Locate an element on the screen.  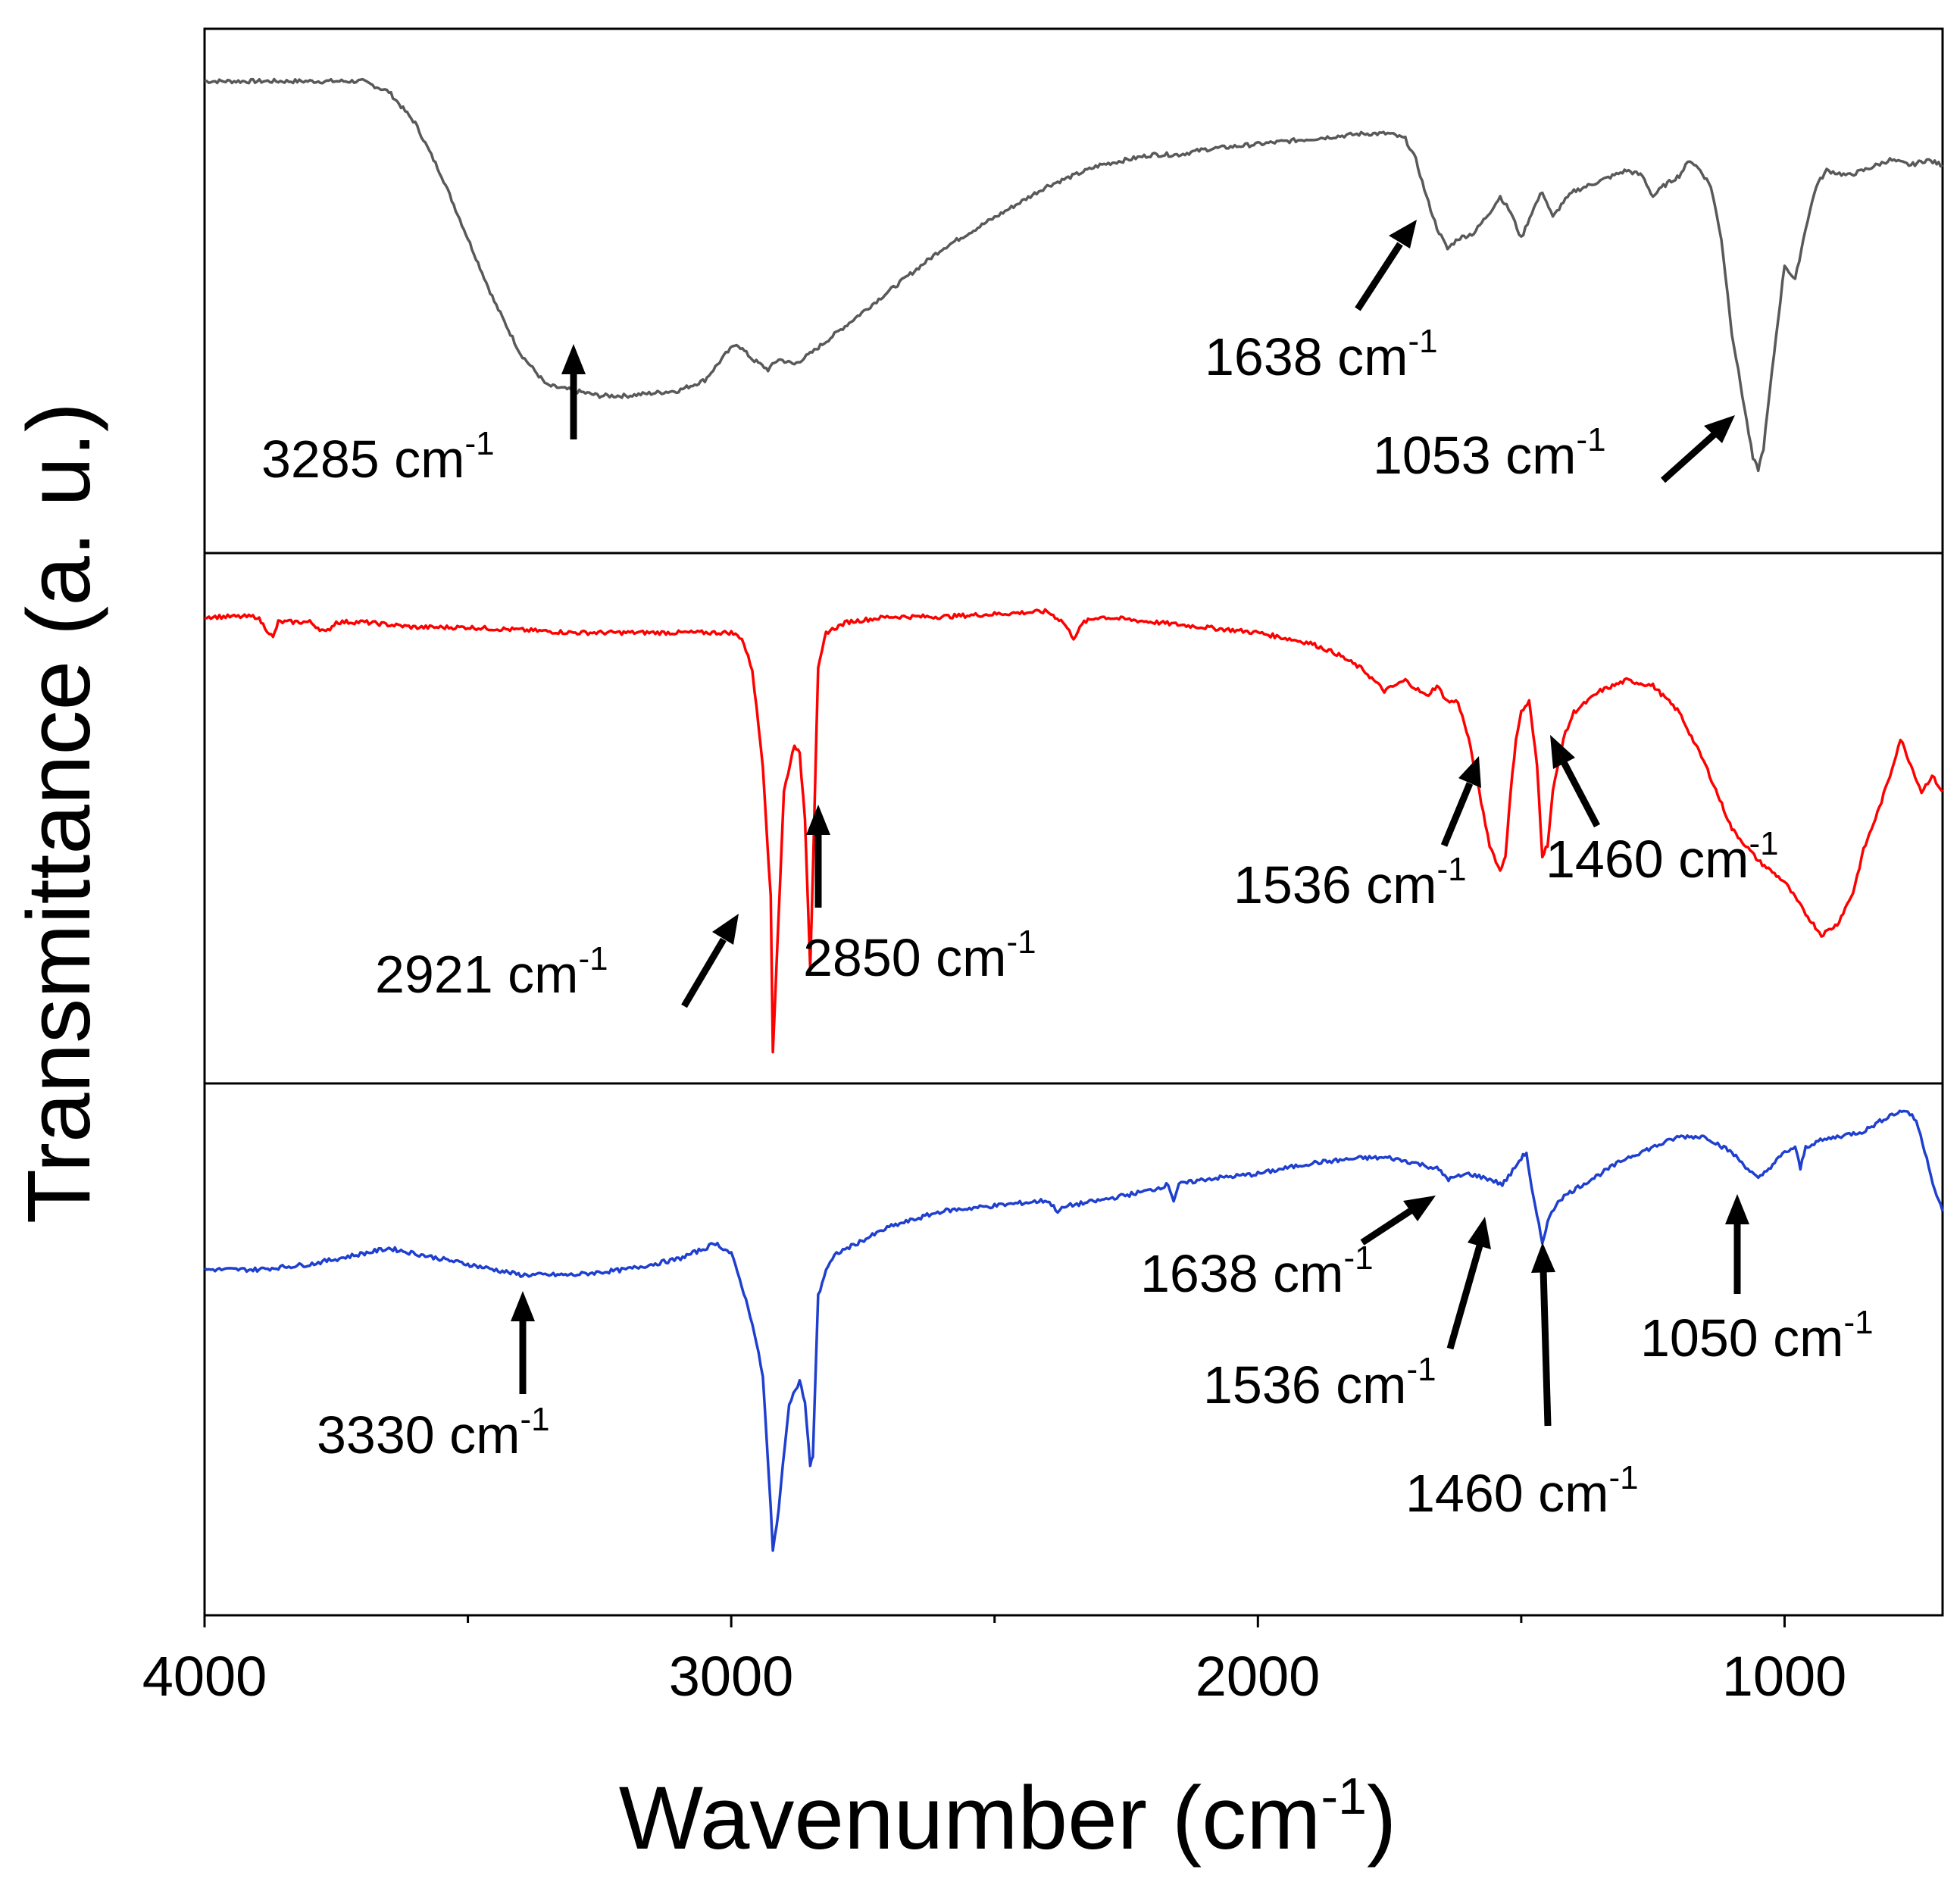
annotation-3285-top: 3285 cm-1 is located at coordinates (378, 457).